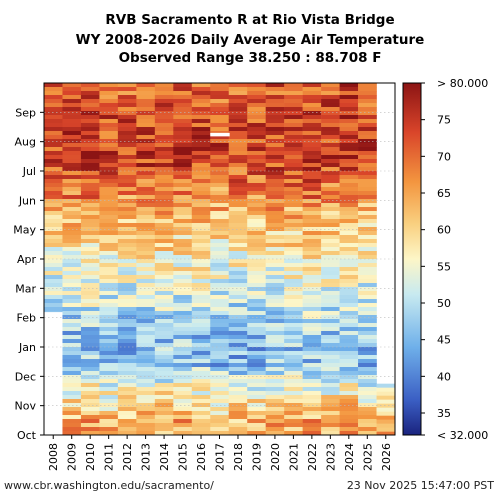  What do you see at coordinates (25, 376) in the screenshot?
I see `y-tick-label: Dec` at bounding box center [25, 376].